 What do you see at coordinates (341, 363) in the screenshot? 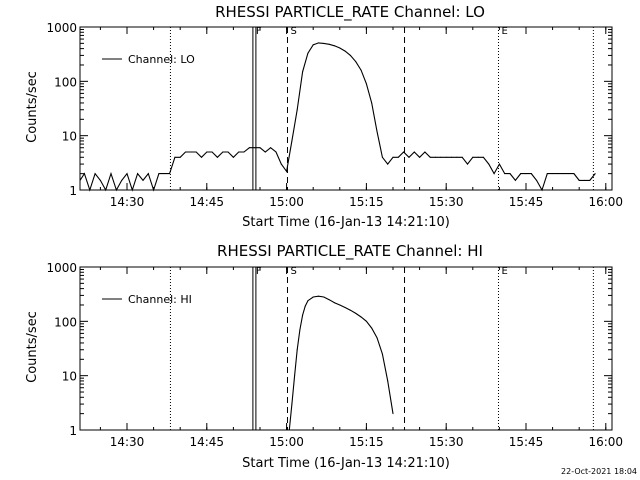
I see `series-line` at bounding box center [341, 363].